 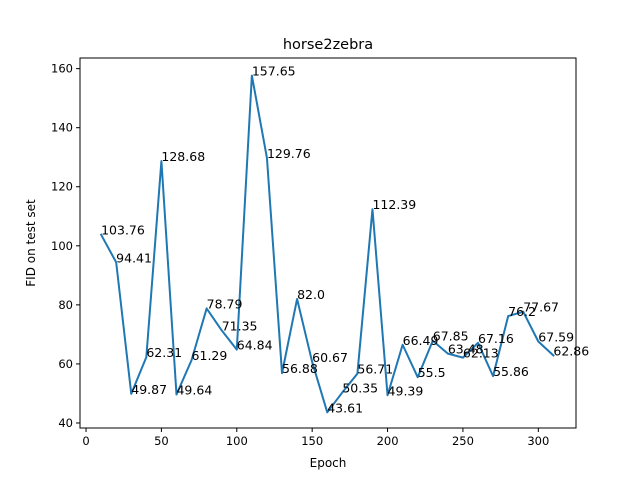 I want to click on data-label: 55.5, so click(x=432, y=372).